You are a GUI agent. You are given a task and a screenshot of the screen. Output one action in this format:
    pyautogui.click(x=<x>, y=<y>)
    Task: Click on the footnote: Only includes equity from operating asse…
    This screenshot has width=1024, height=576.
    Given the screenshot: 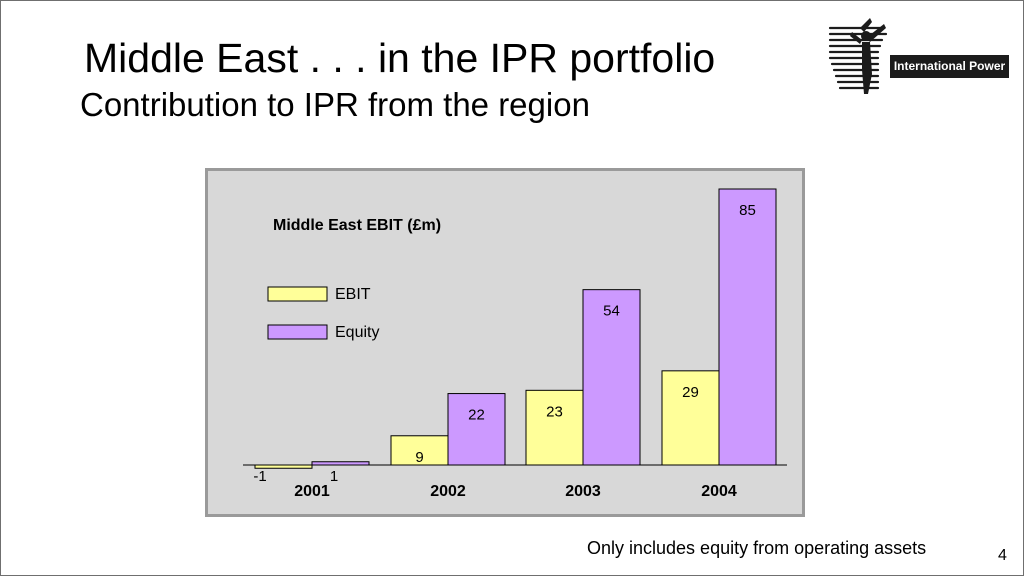 What is the action you would take?
    pyautogui.click(x=757, y=548)
    